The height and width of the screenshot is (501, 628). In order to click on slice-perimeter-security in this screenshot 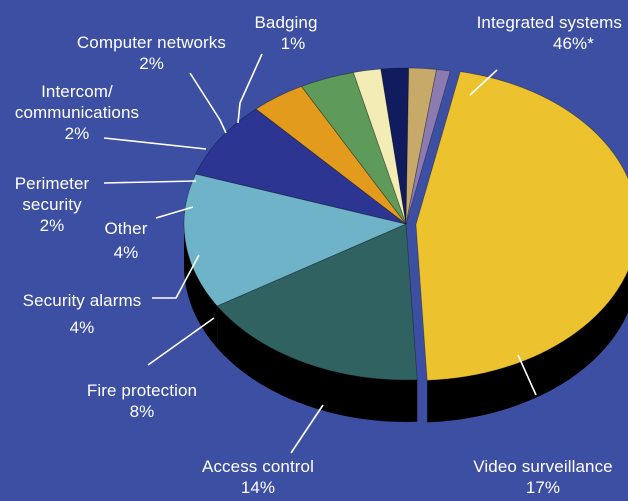, I will do `click(379, 146)`.